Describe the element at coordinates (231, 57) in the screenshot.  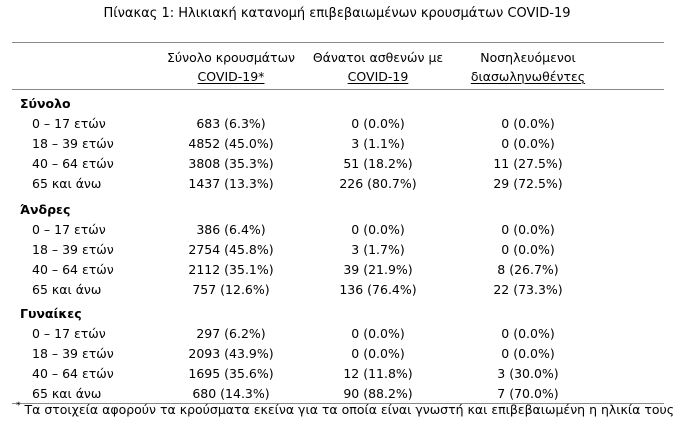
I see `column-header-line: Σύνολο κρουσμάτων` at that location.